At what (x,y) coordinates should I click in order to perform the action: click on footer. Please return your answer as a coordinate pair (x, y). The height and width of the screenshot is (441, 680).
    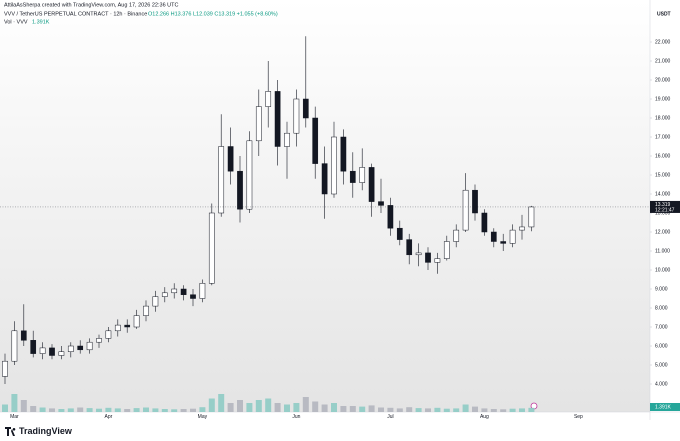
    Looking at the image, I should click on (340, 431).